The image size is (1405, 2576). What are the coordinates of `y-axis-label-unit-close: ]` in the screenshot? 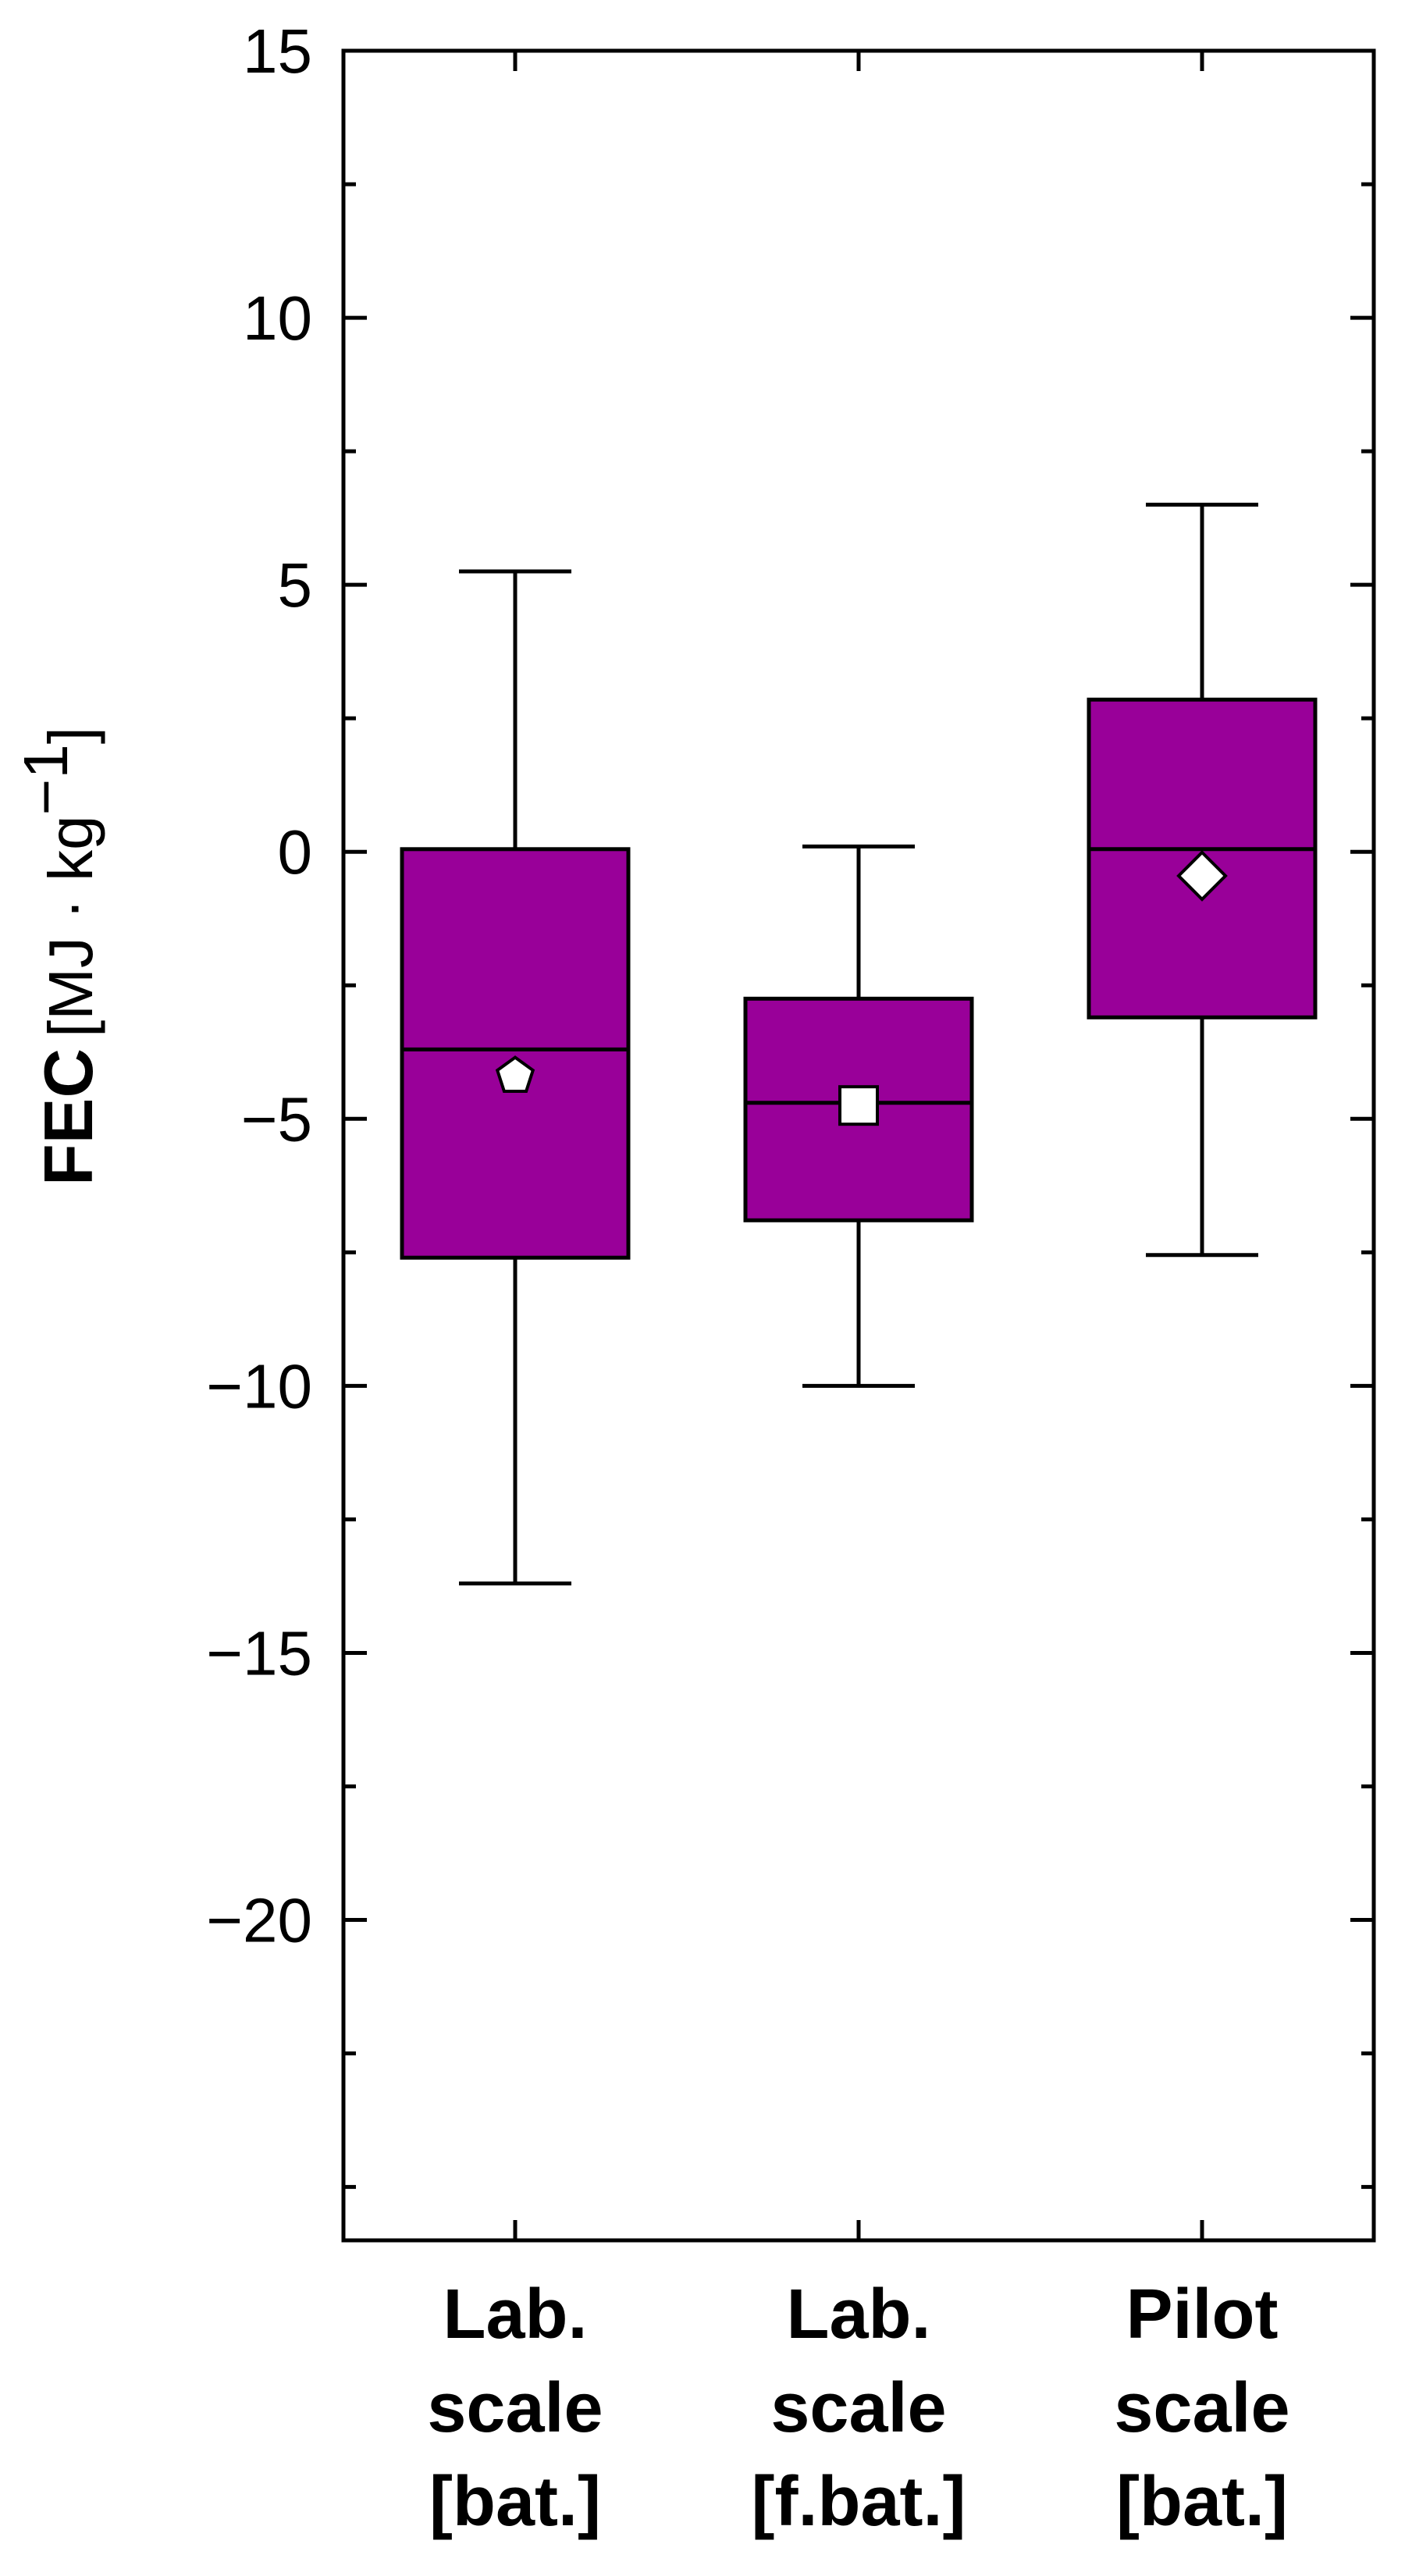 It's located at (71, 735).